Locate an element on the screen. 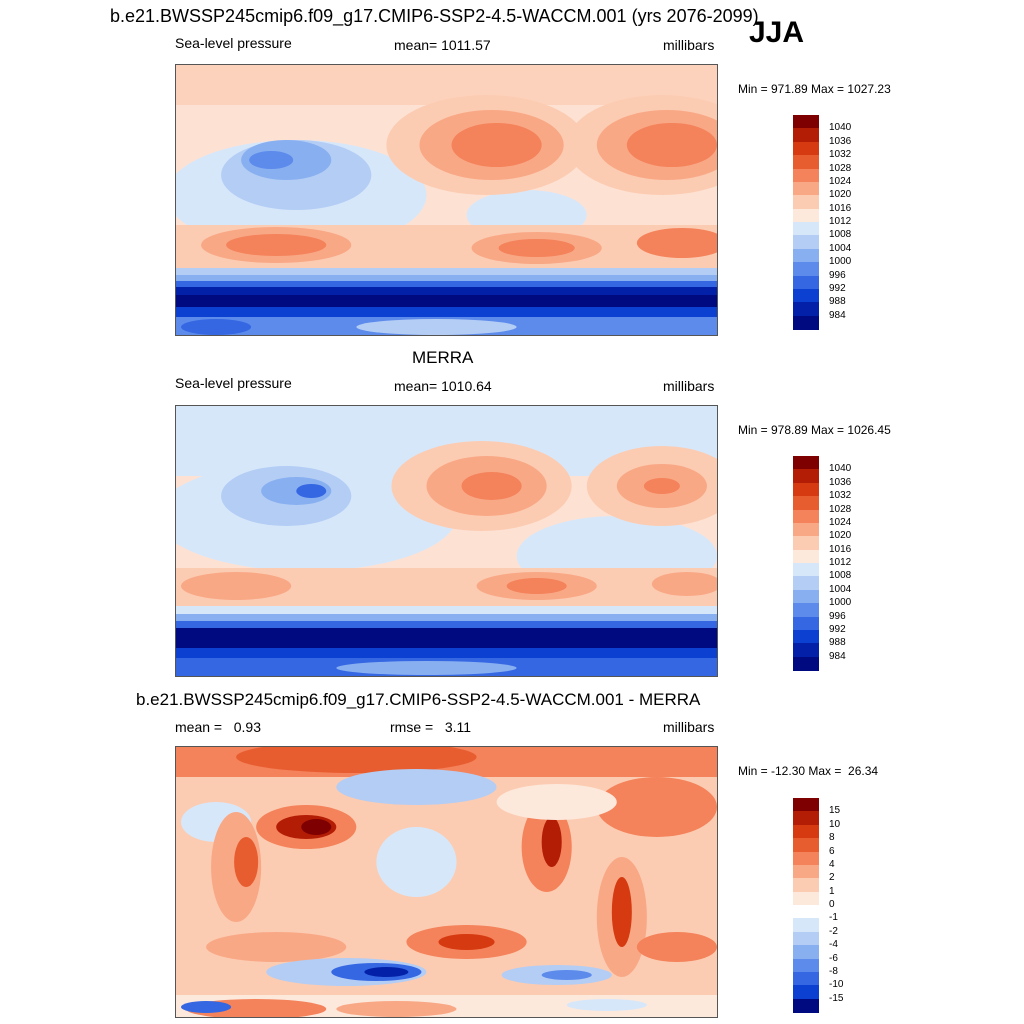 The image size is (1024, 1024). panel1-minmax-label: Min = 971.89 Max = 1027.23 is located at coordinates (814, 89).